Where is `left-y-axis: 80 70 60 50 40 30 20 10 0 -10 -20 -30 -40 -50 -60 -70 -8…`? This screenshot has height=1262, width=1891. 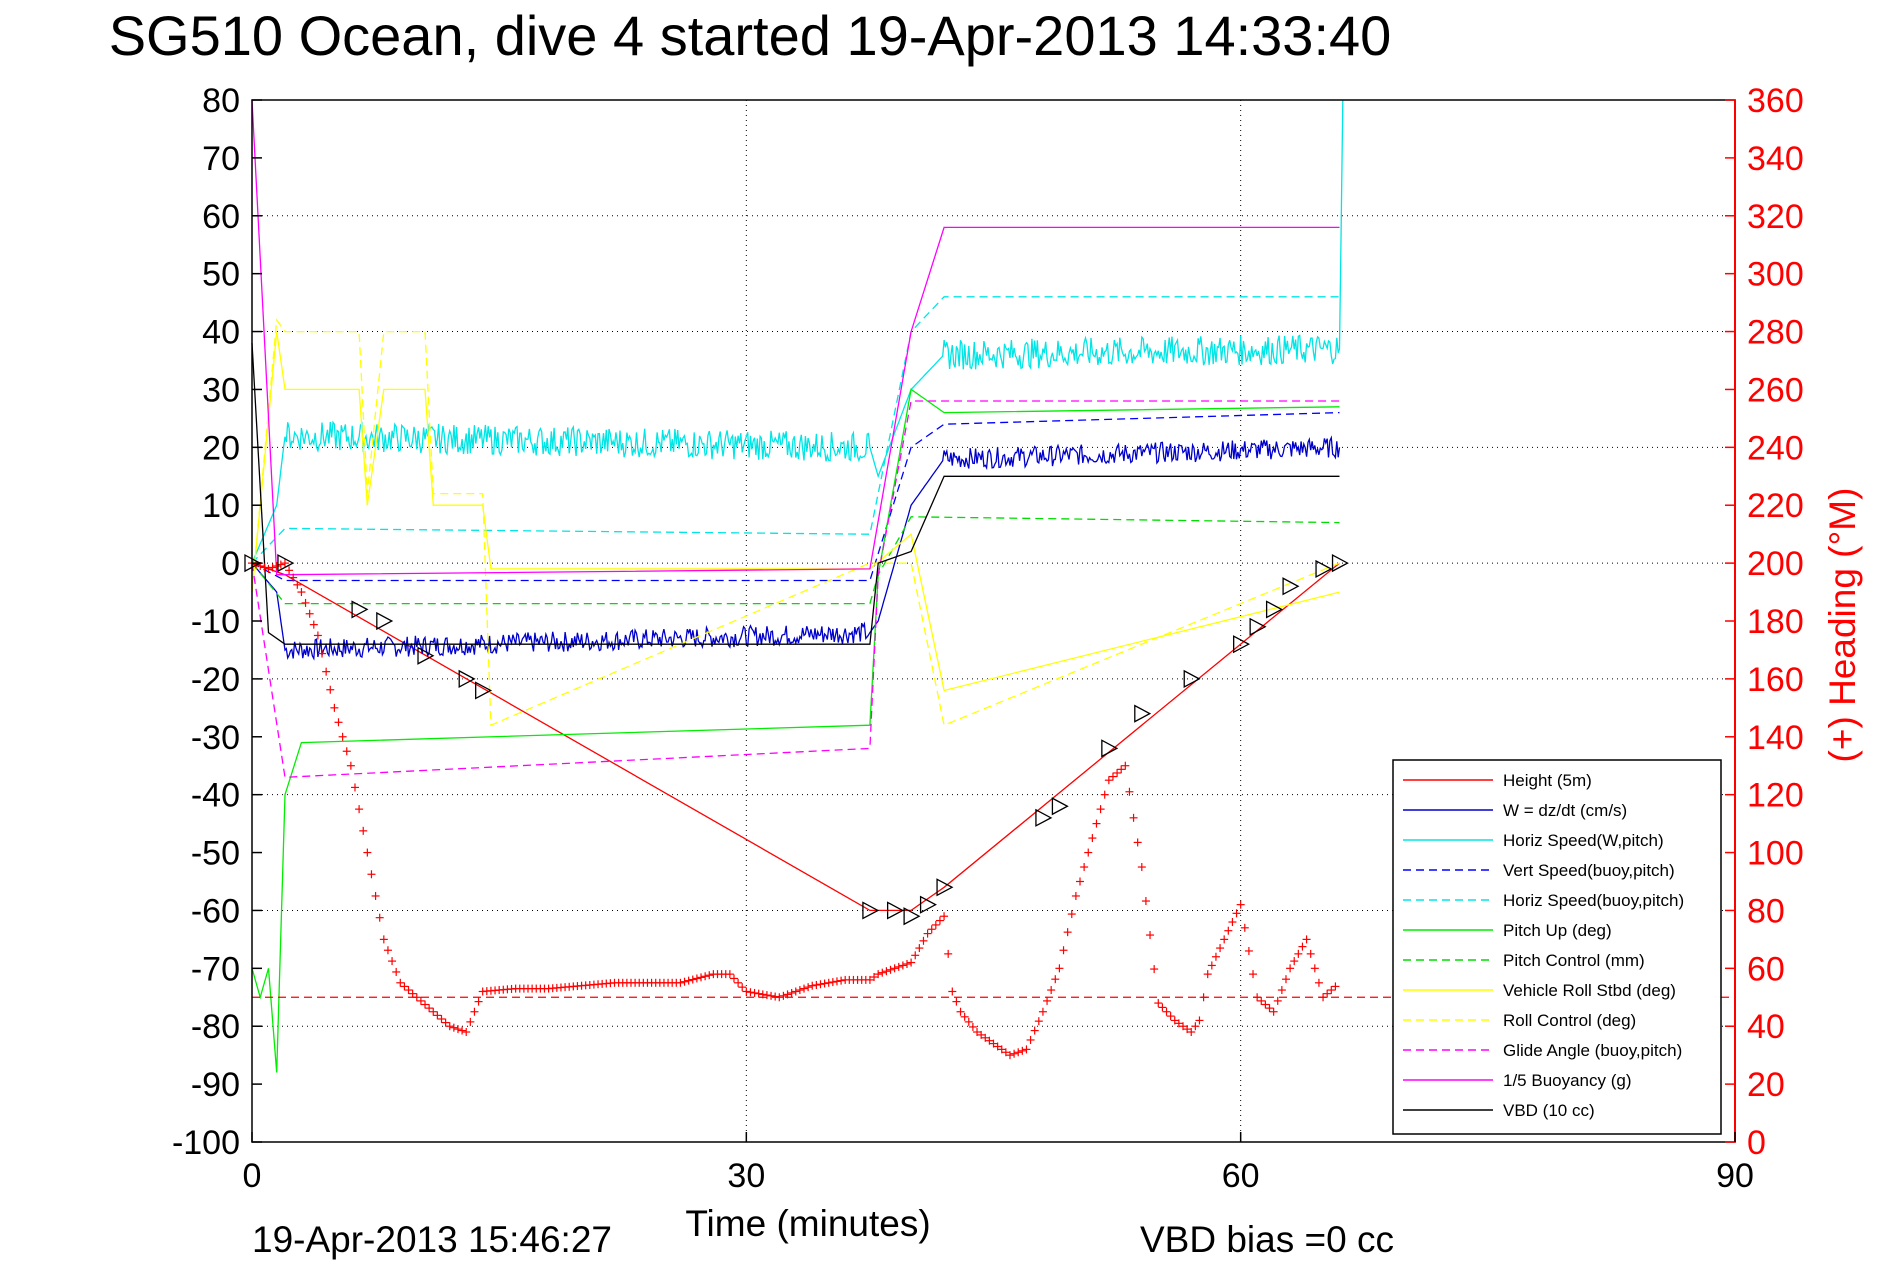
left-y-axis: 80 70 60 50 40 30 20 10 0 -10 -20 -30 -40 -50 -60 -70 -8… is located at coordinates (217, 622).